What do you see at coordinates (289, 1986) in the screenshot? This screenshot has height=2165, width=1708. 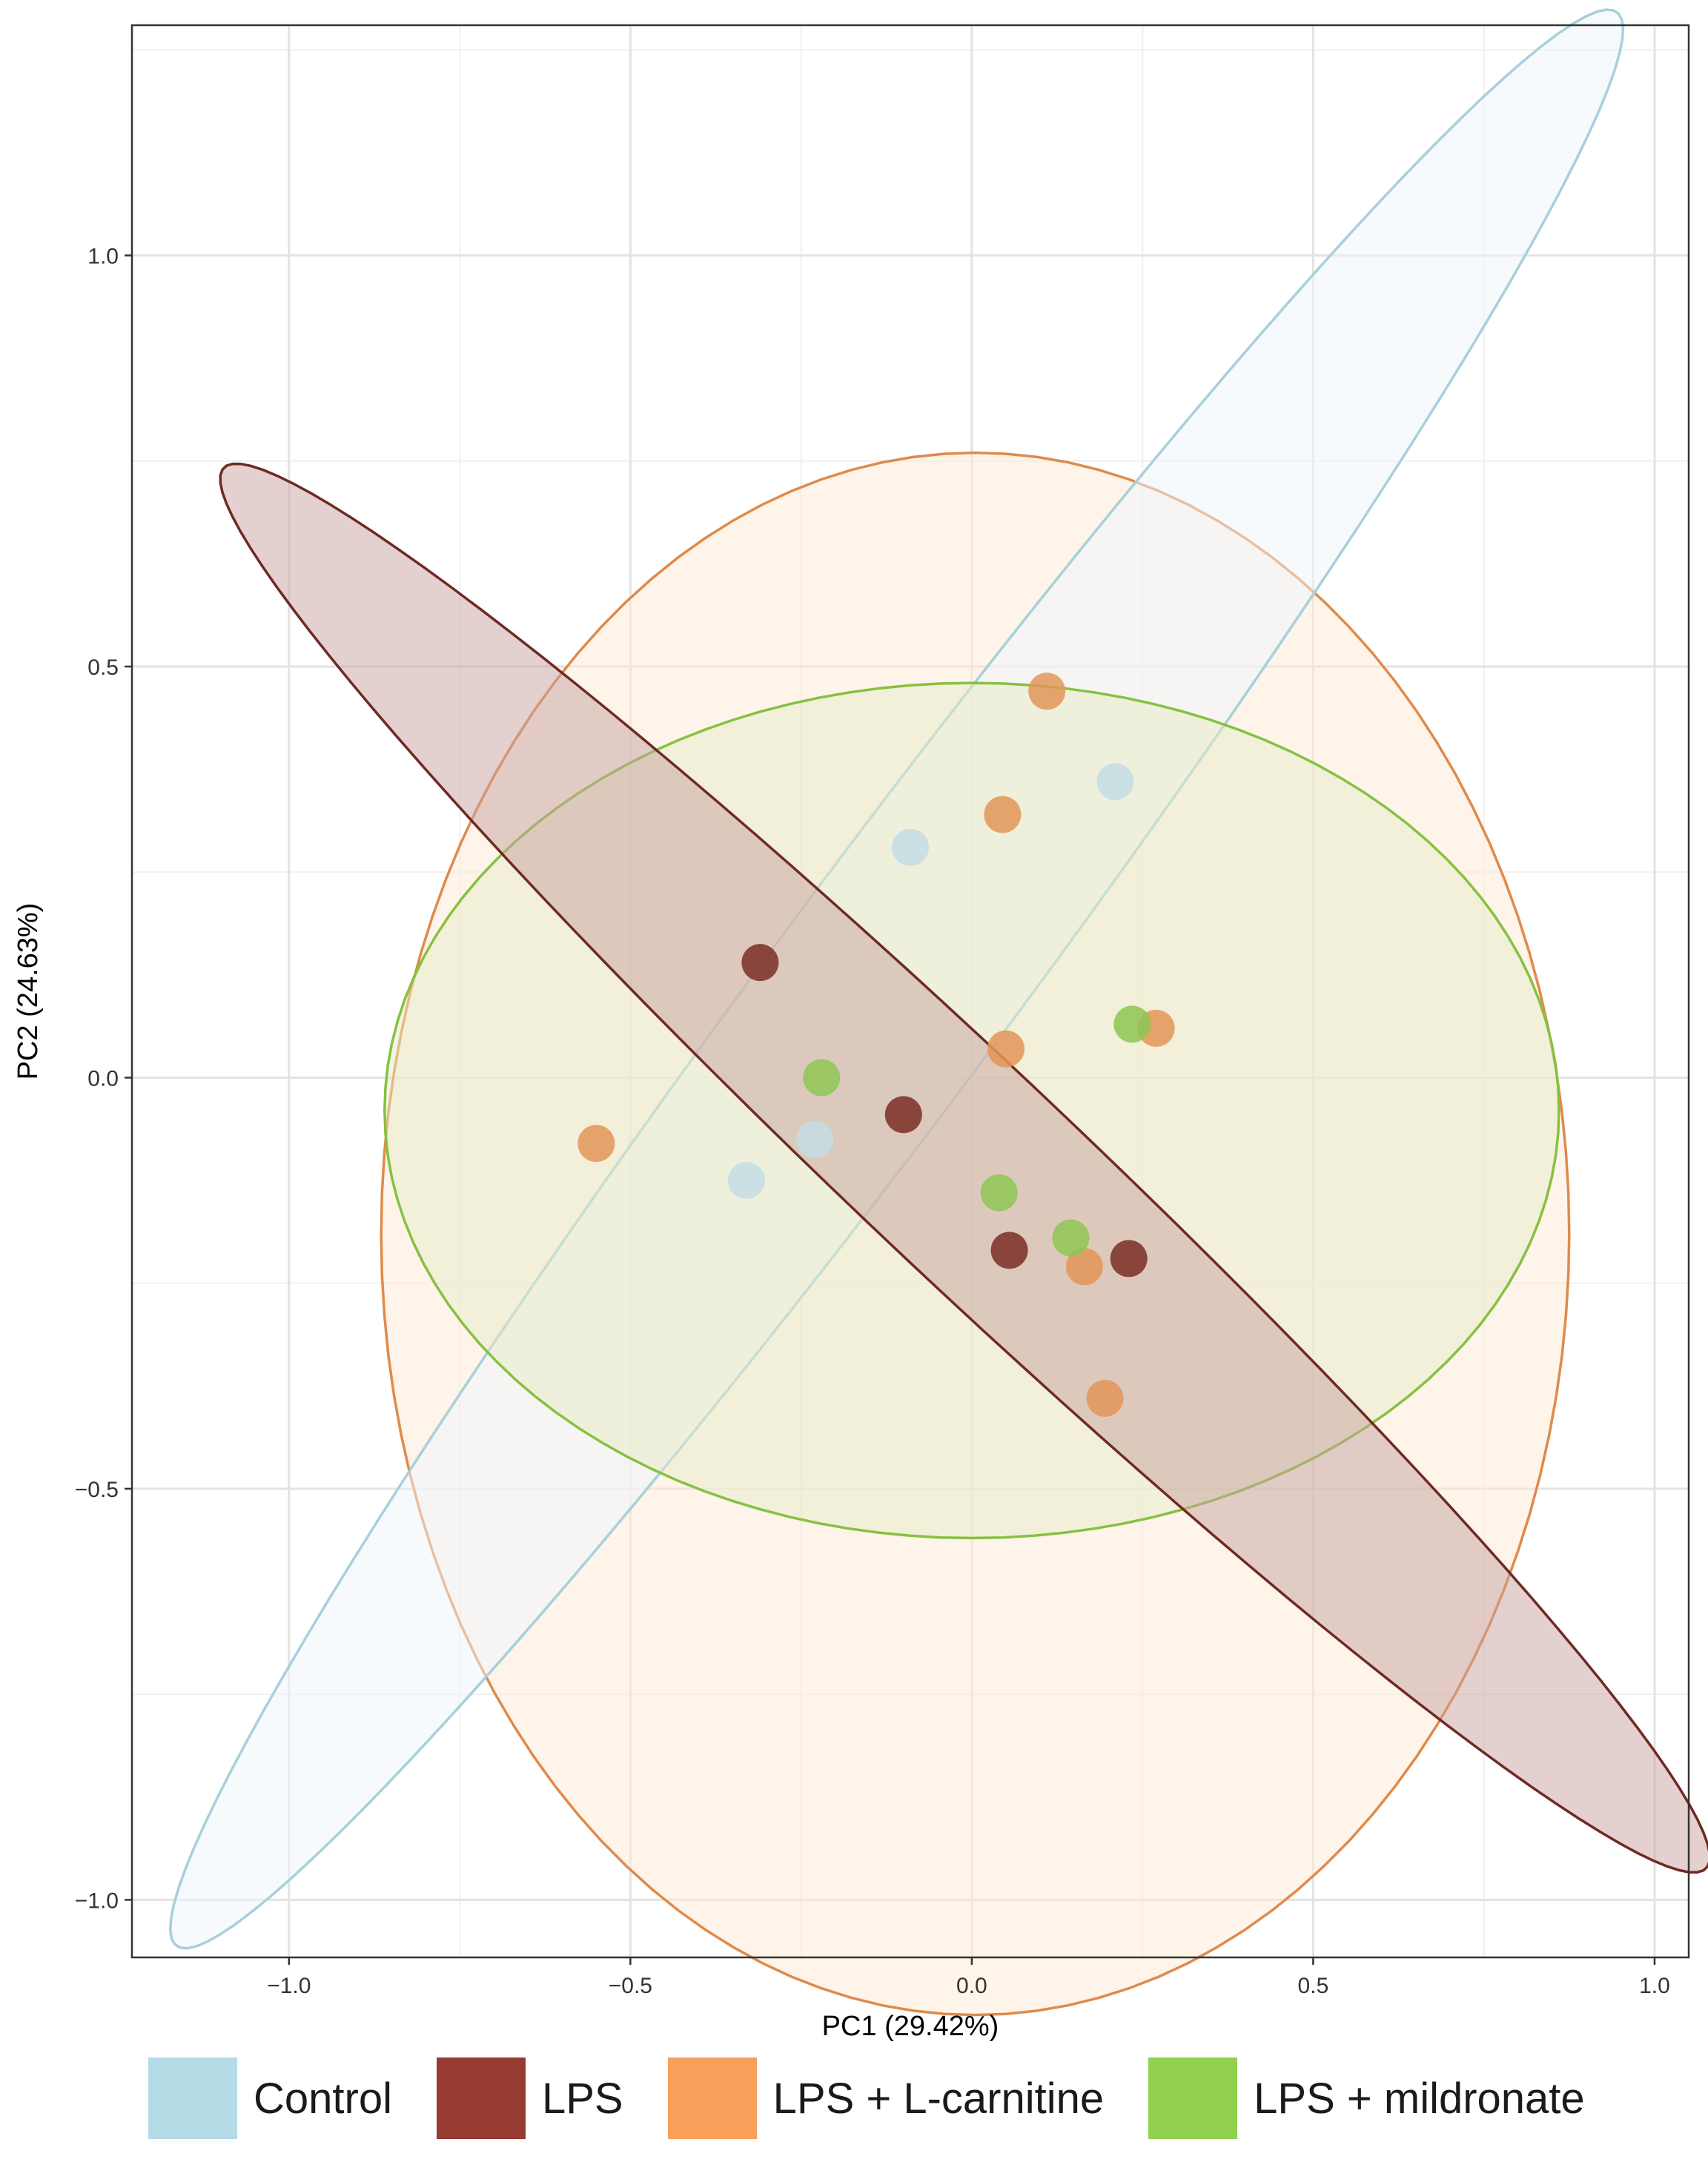 I see `x-tick-label: −1.0` at bounding box center [289, 1986].